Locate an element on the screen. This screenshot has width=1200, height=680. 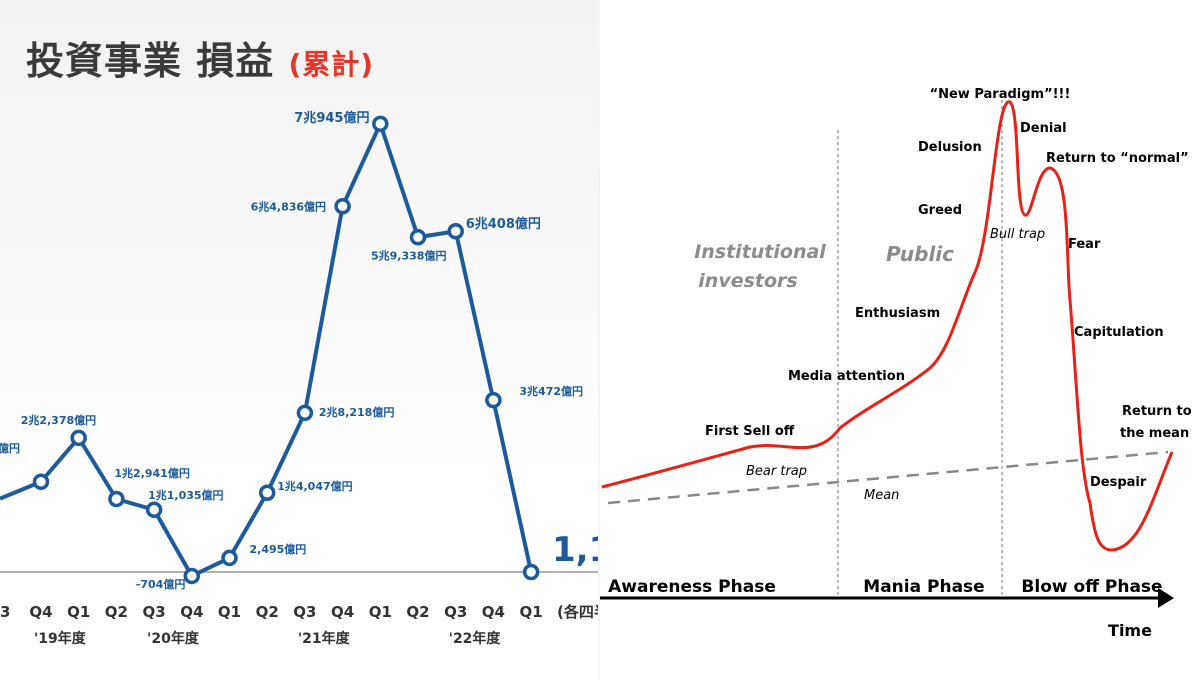
data-label: 1兆1,035億円 is located at coordinates (185, 495).